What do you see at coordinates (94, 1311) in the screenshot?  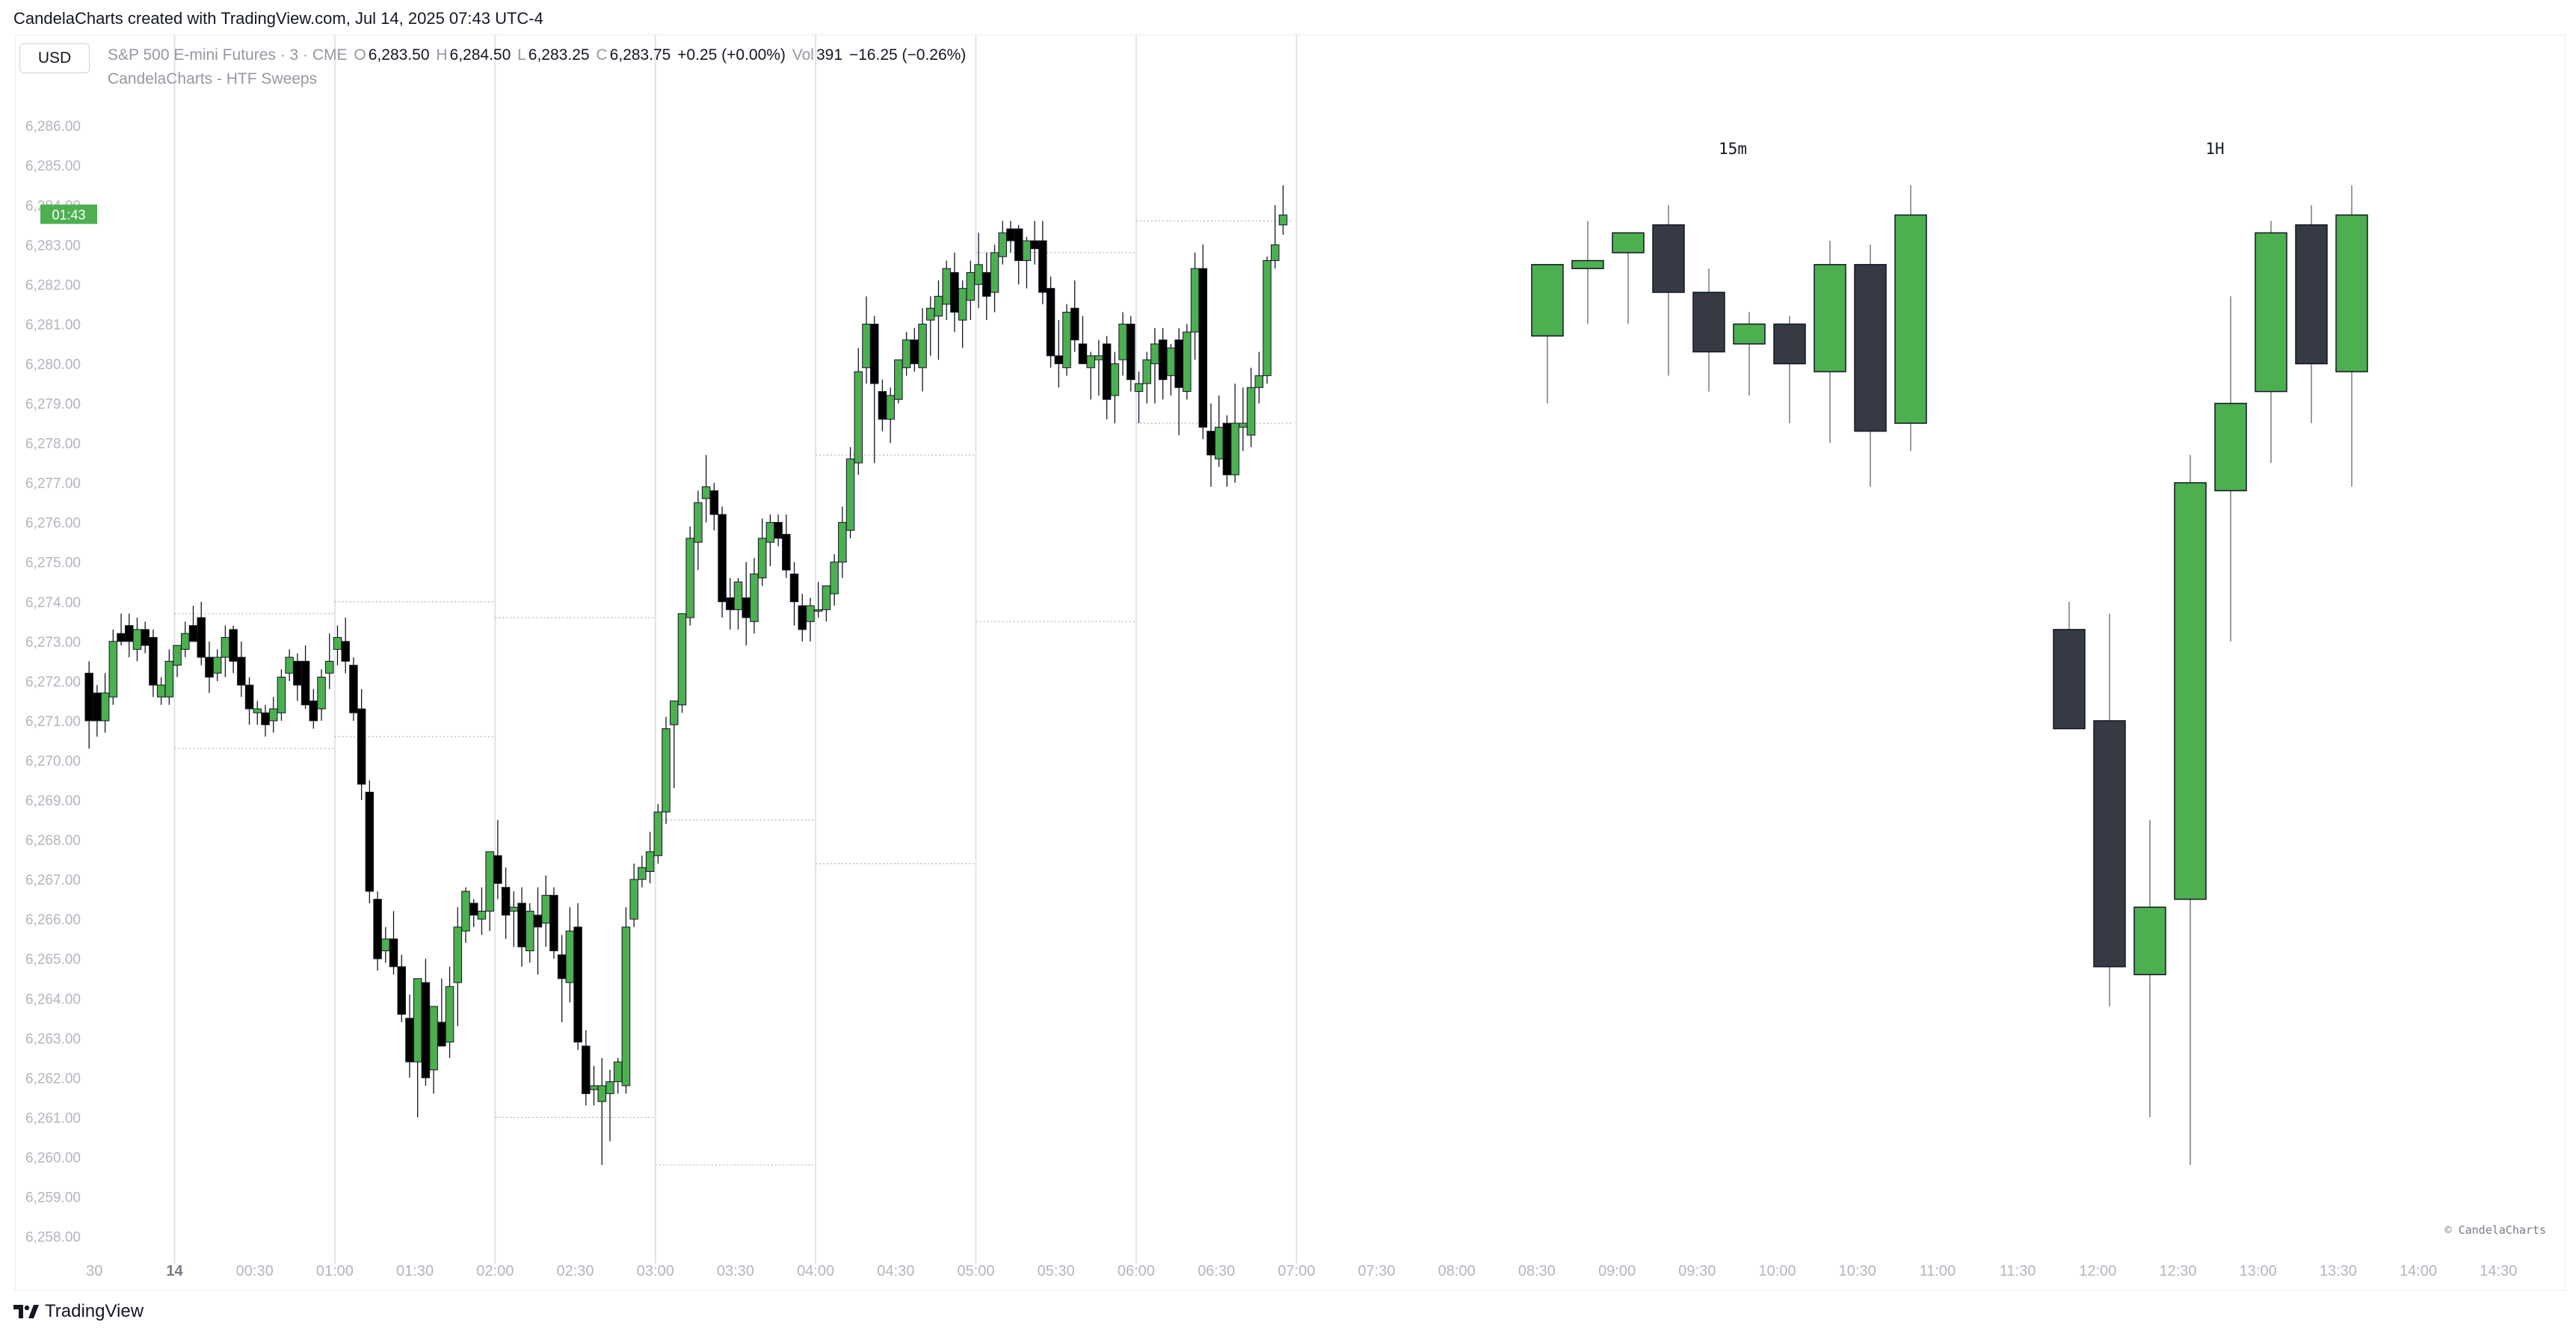 I see `footer-brand-label: TradingView` at bounding box center [94, 1311].